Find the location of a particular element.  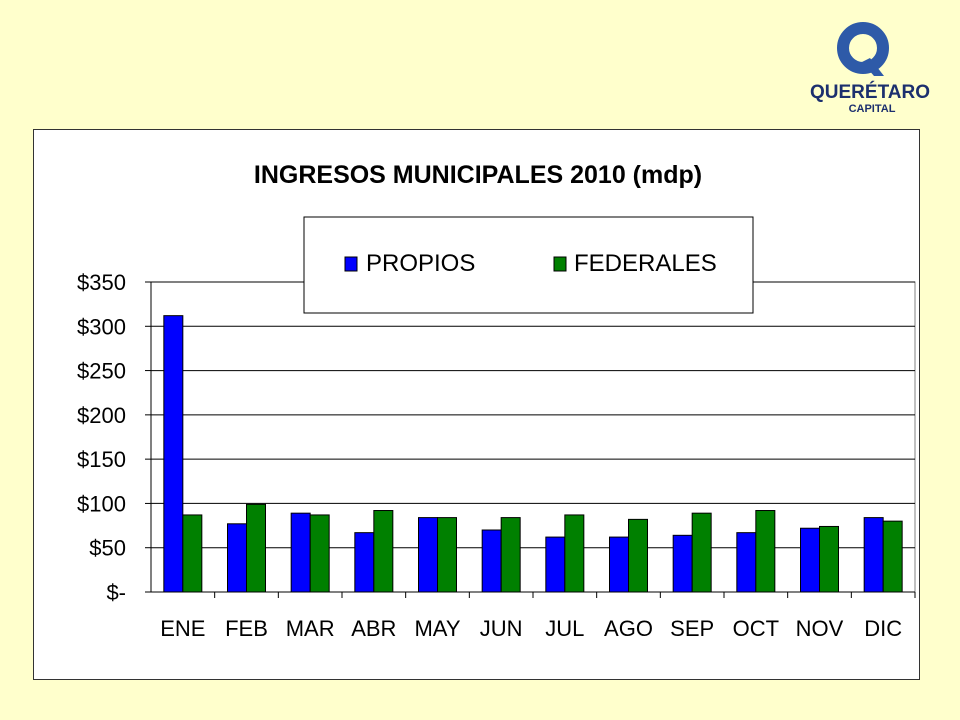

bar-federales-ene is located at coordinates (192, 553).